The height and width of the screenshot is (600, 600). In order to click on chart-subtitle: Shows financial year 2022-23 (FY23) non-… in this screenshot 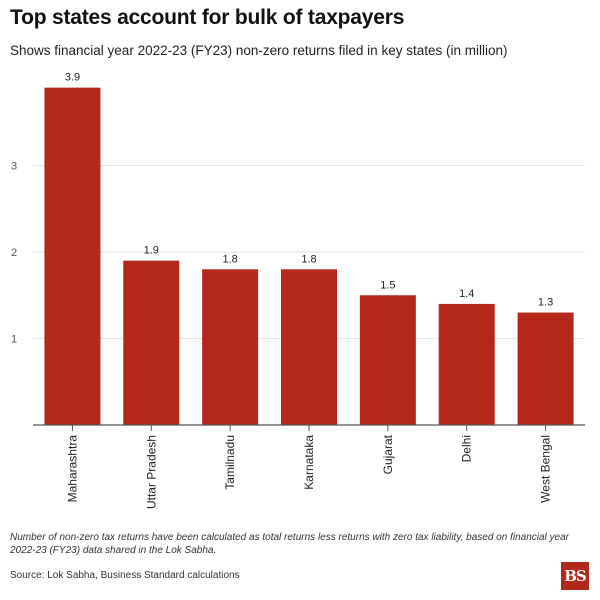, I will do `click(259, 50)`.